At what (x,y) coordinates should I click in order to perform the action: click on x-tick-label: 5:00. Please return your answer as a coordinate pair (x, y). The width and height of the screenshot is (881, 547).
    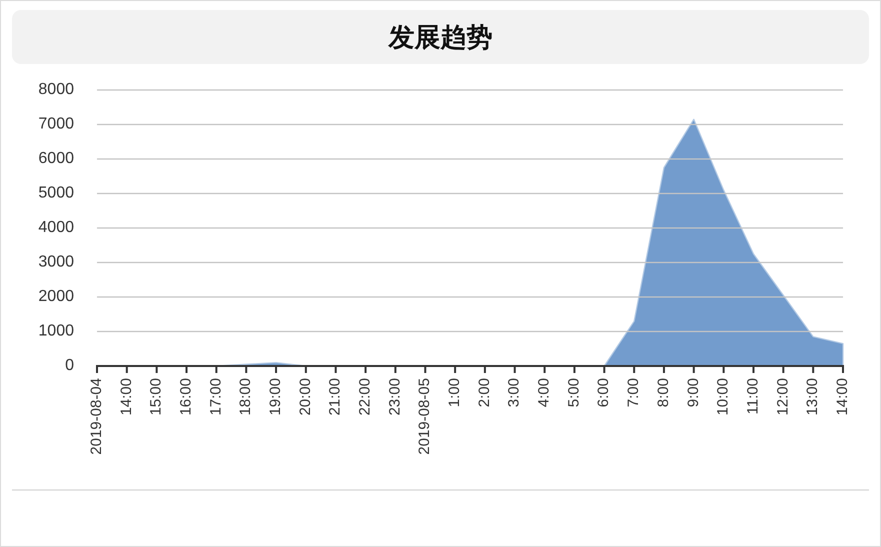
    Looking at the image, I should click on (573, 393).